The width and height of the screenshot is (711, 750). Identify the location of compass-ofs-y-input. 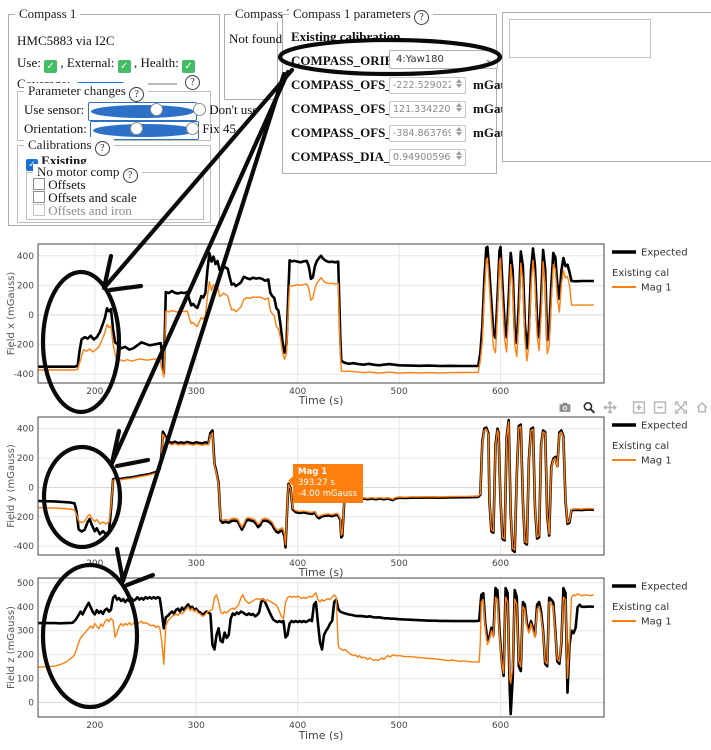
(427, 109).